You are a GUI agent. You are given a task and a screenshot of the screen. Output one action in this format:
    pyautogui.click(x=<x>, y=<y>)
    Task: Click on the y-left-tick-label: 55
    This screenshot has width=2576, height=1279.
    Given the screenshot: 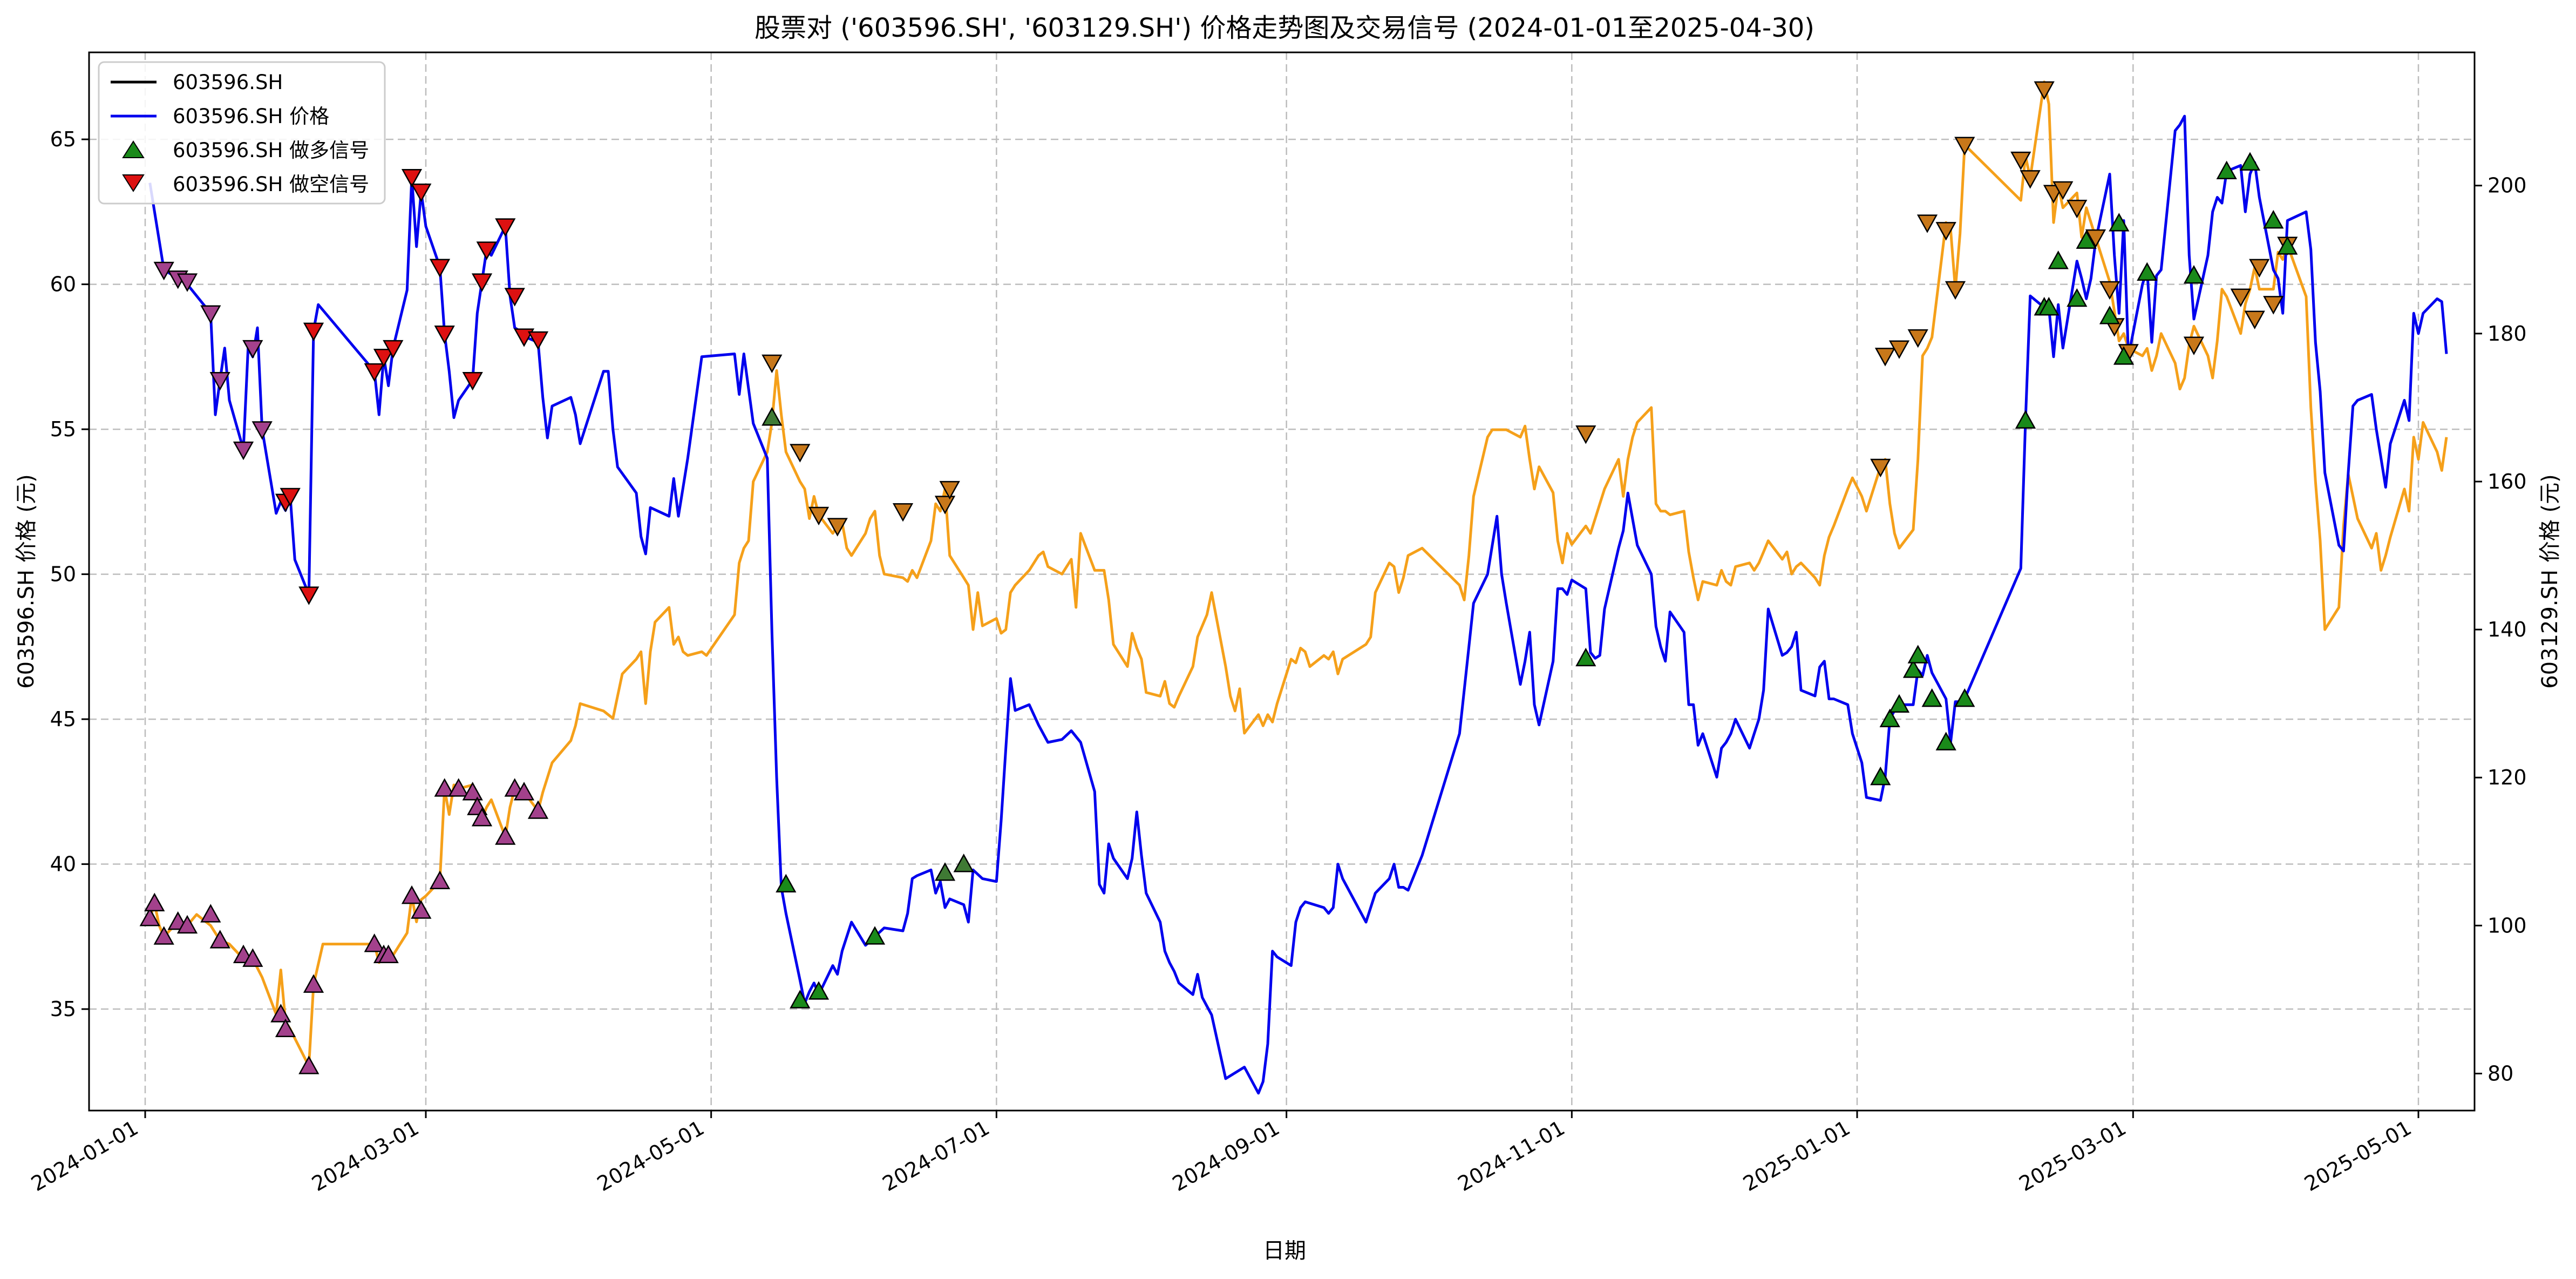 What is the action you would take?
    pyautogui.click(x=63, y=429)
    